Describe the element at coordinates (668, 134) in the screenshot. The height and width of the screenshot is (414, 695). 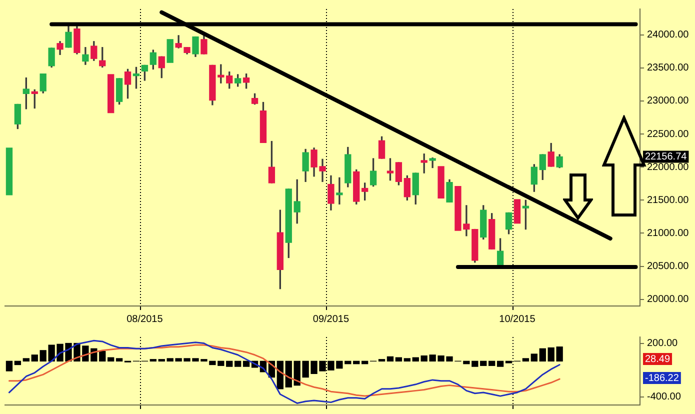
I see `y-tick-label: 22500.00` at that location.